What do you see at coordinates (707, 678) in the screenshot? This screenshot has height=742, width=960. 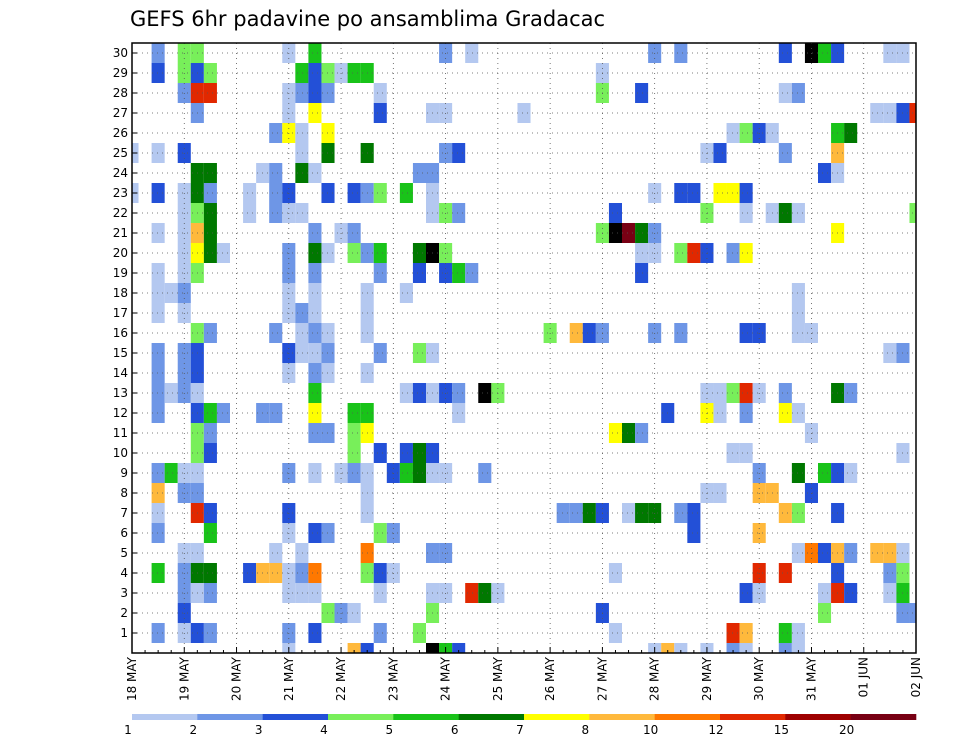 I see `x-tick-label: 29 MAY` at bounding box center [707, 678].